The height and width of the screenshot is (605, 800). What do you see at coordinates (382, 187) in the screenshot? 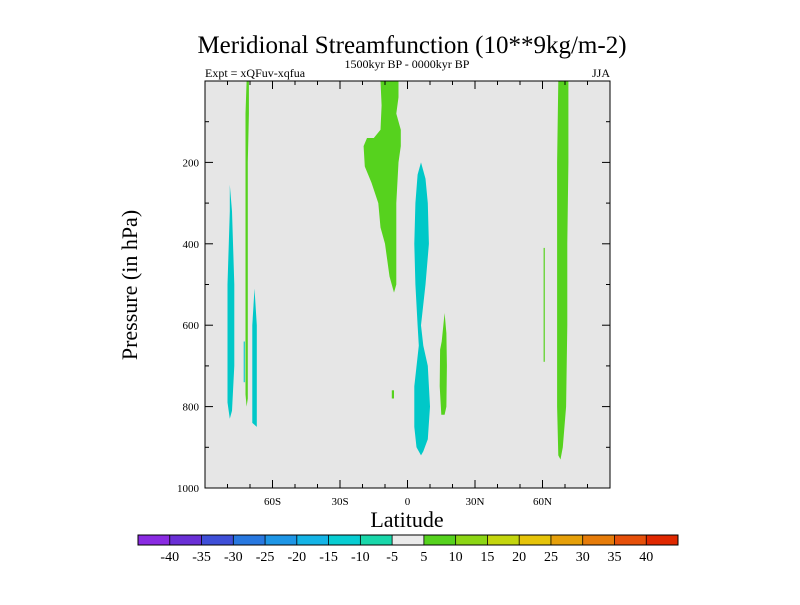
I see `contour-region-green-tropics-upper` at bounding box center [382, 187].